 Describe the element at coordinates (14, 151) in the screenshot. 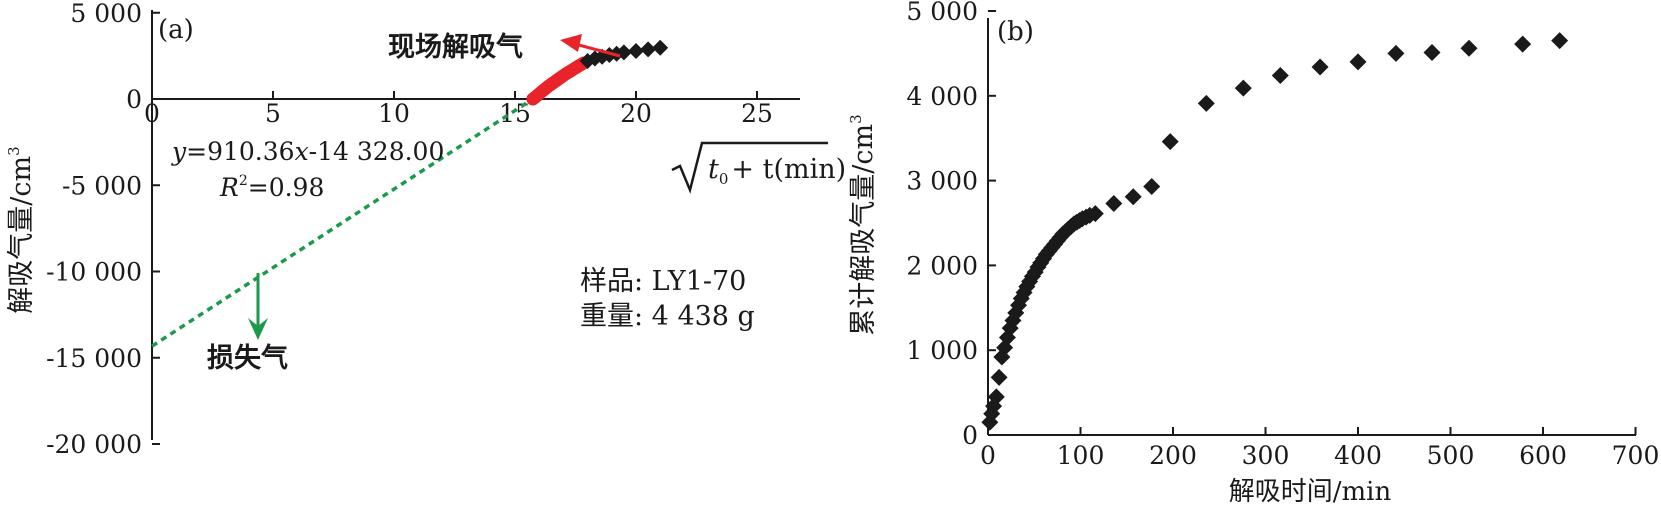

I see `panel-a-y-label-sup: 3` at that location.